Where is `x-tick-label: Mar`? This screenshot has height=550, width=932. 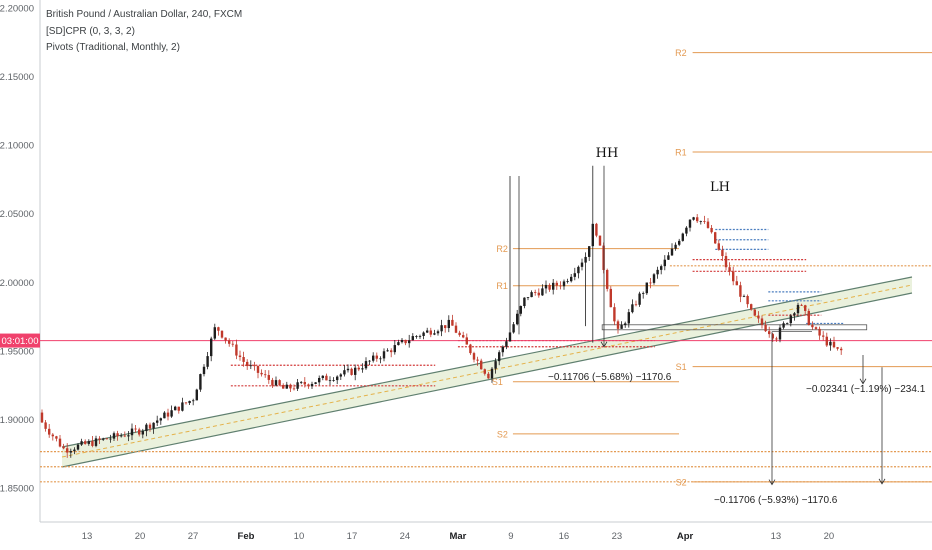 x-tick-label: Mar is located at coordinates (457, 536).